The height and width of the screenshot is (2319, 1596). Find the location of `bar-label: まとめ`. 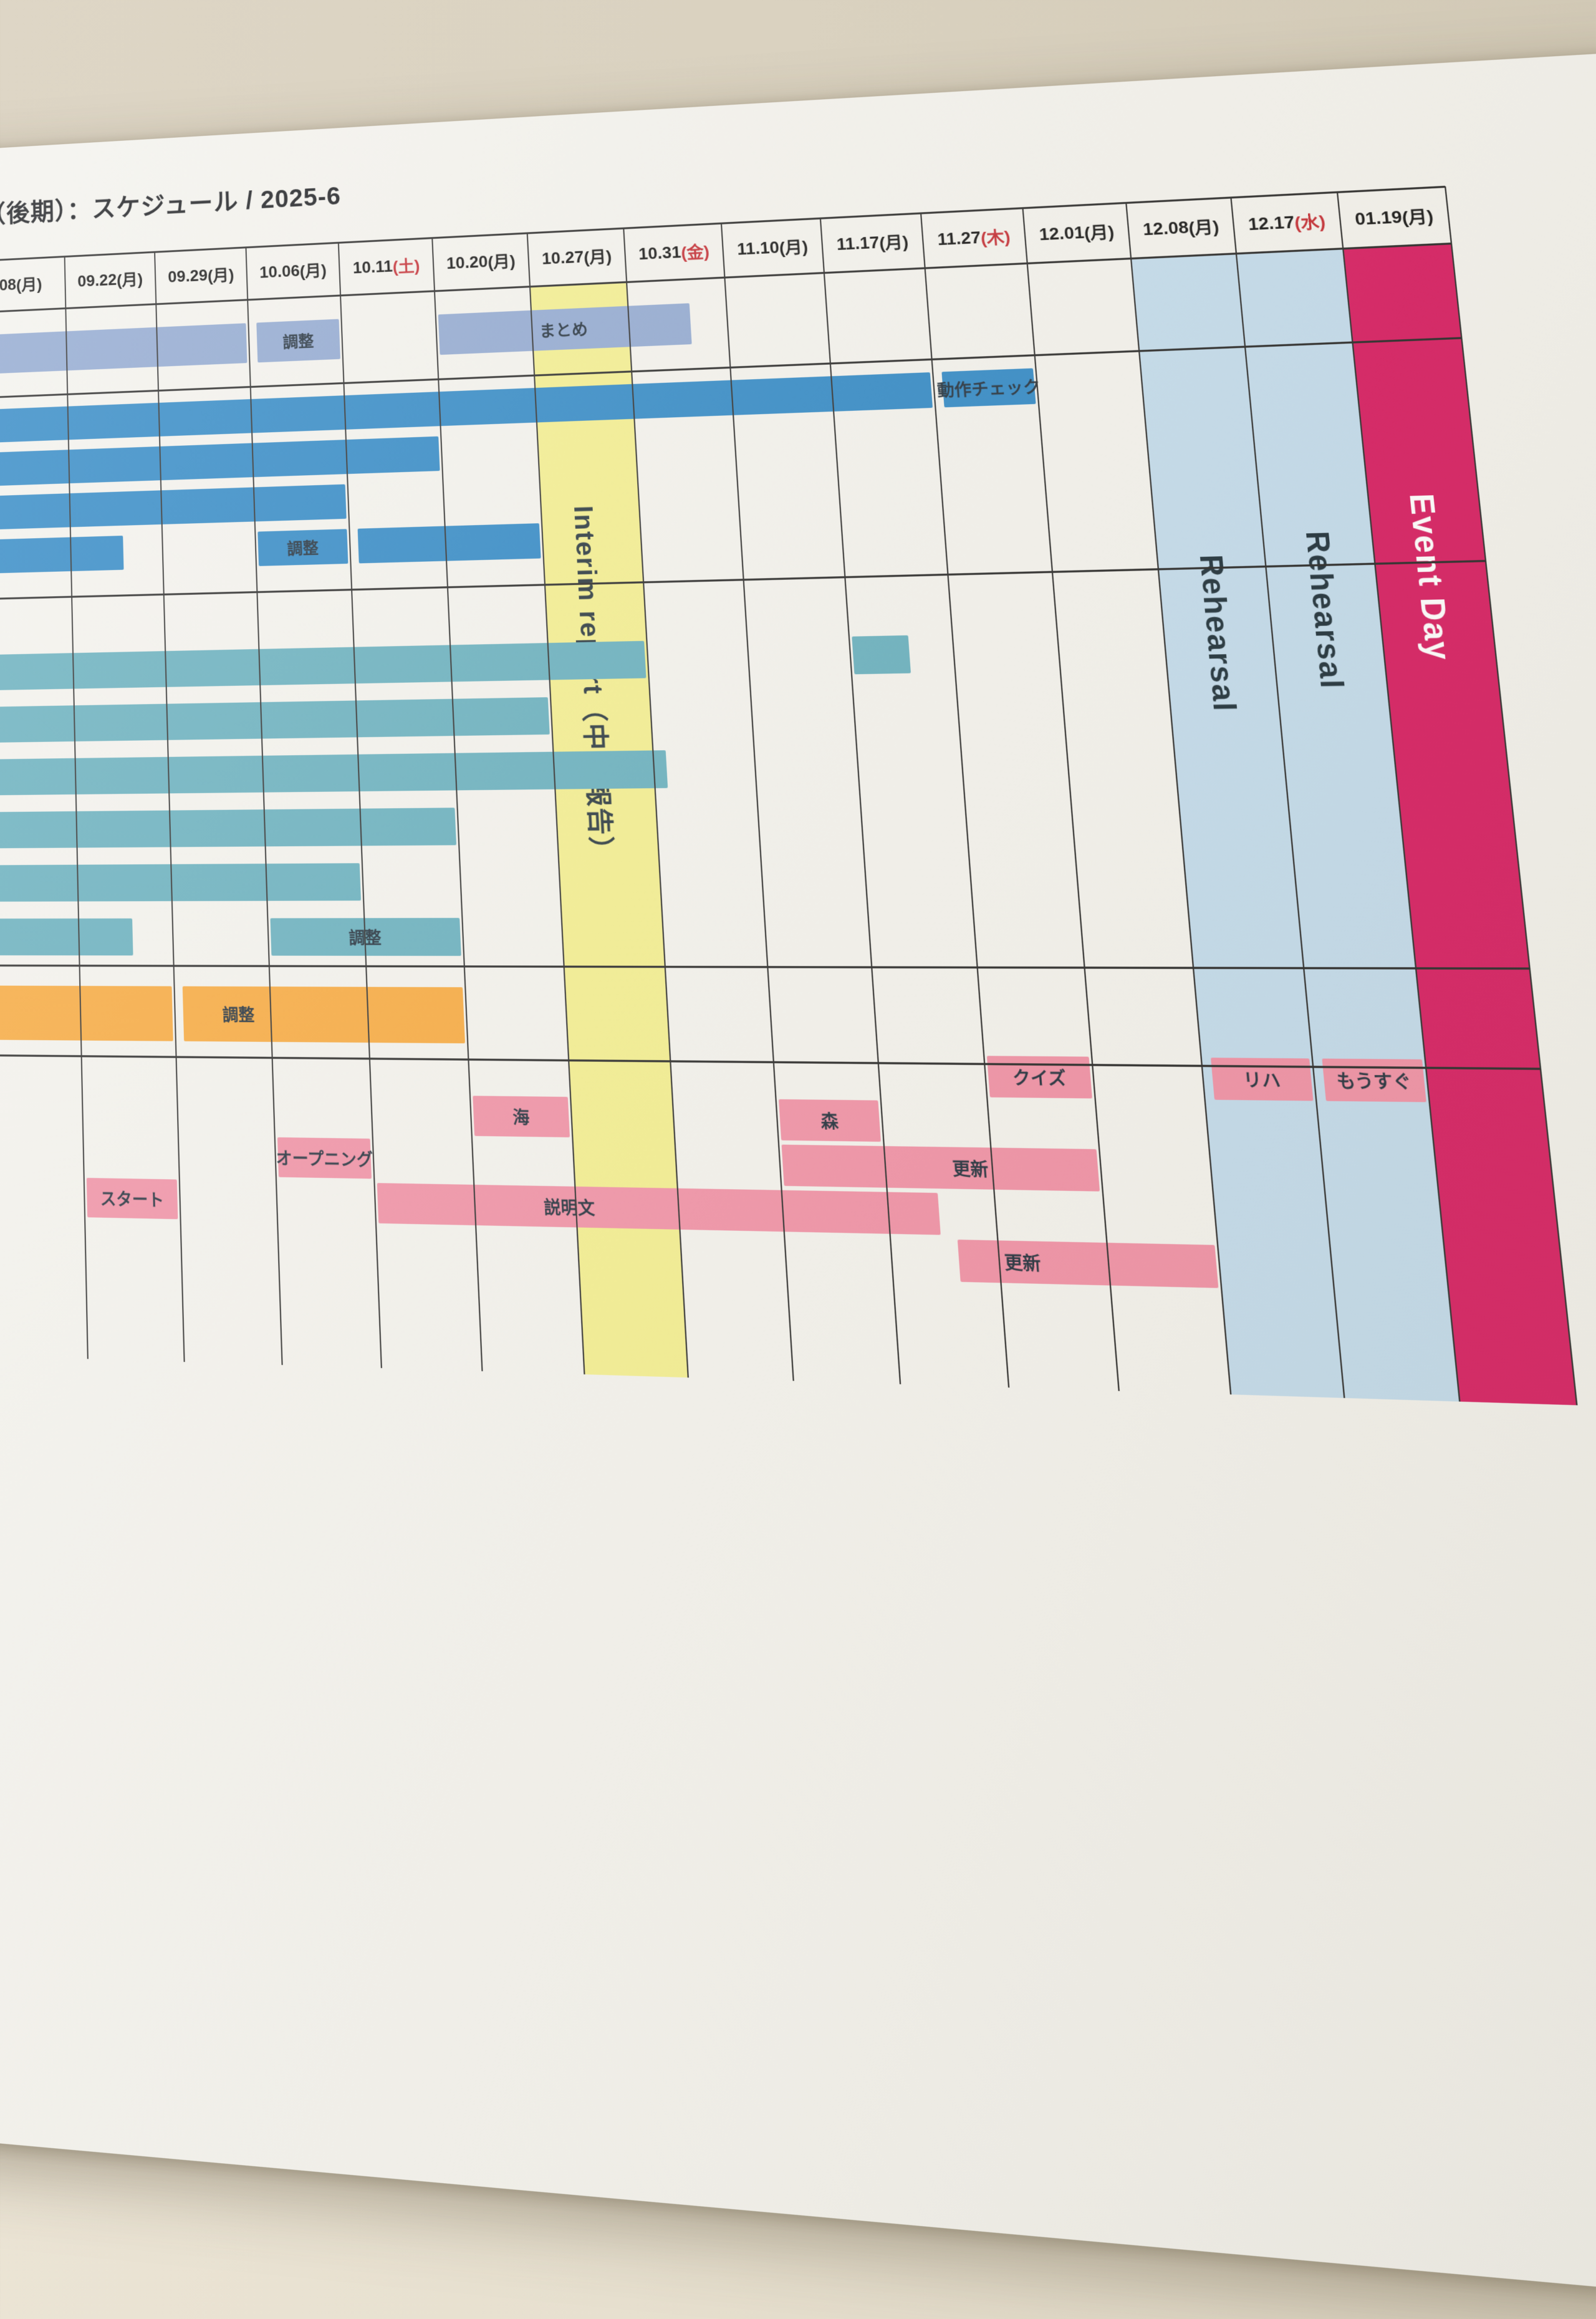

bar-label: まとめ is located at coordinates (564, 330).